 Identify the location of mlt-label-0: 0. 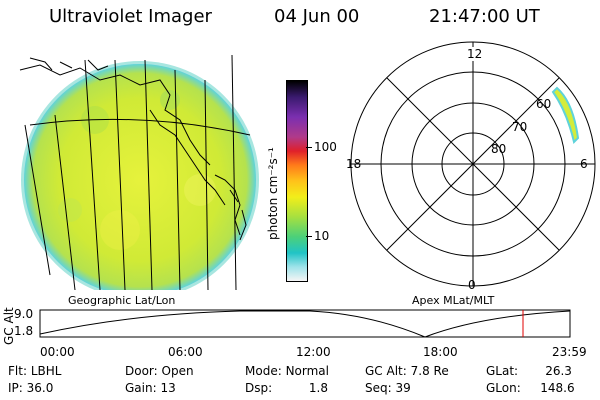
(472, 285).